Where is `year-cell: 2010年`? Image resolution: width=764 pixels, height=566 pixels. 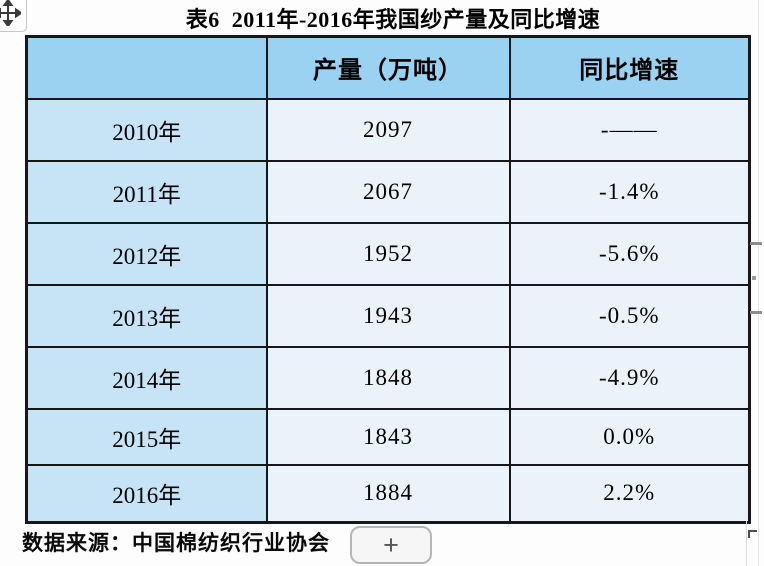 year-cell: 2010年 is located at coordinates (146, 129).